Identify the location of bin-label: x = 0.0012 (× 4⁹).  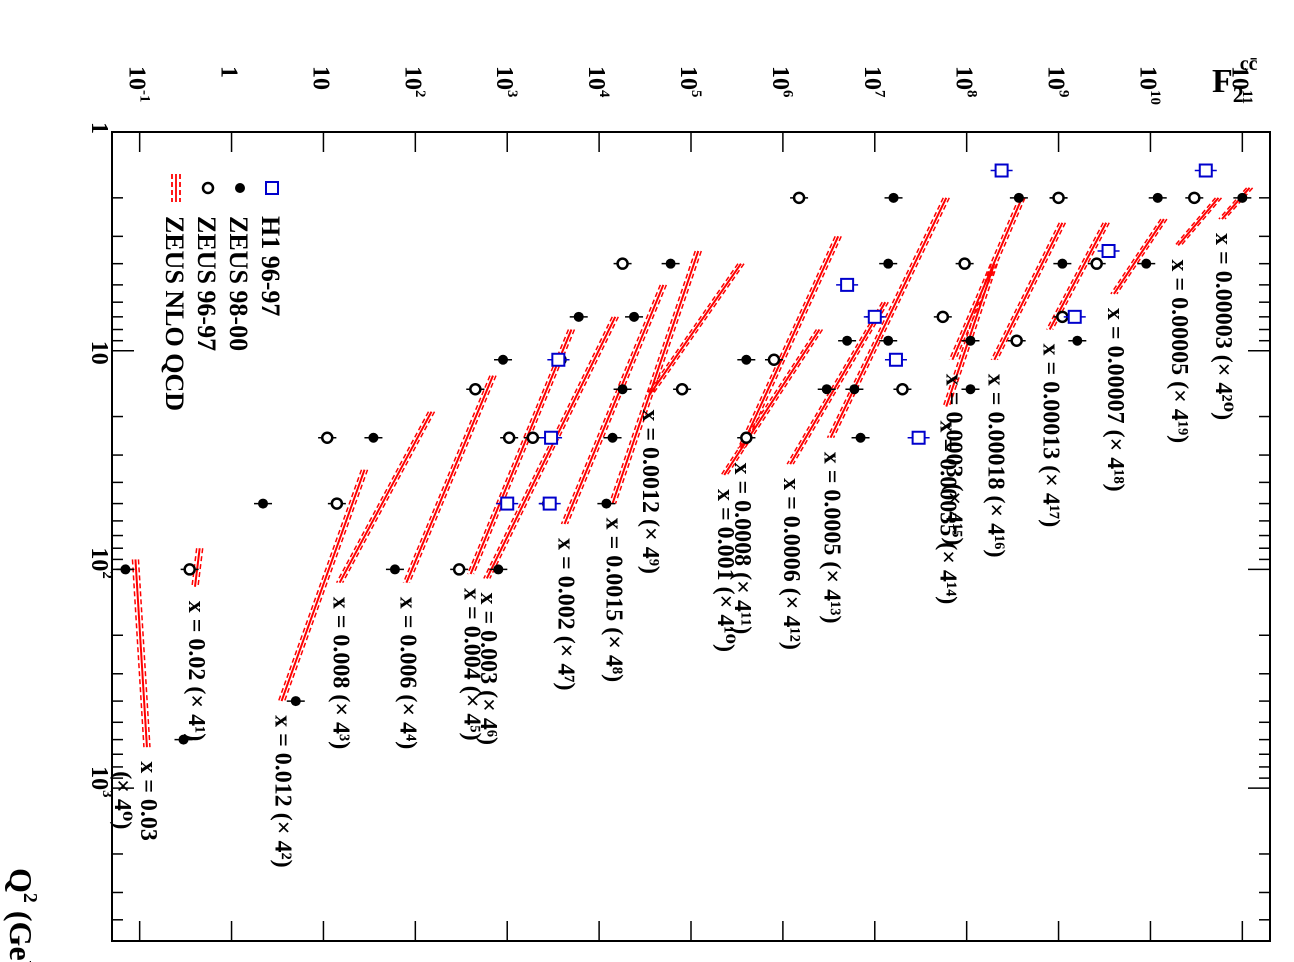
(650, 491).